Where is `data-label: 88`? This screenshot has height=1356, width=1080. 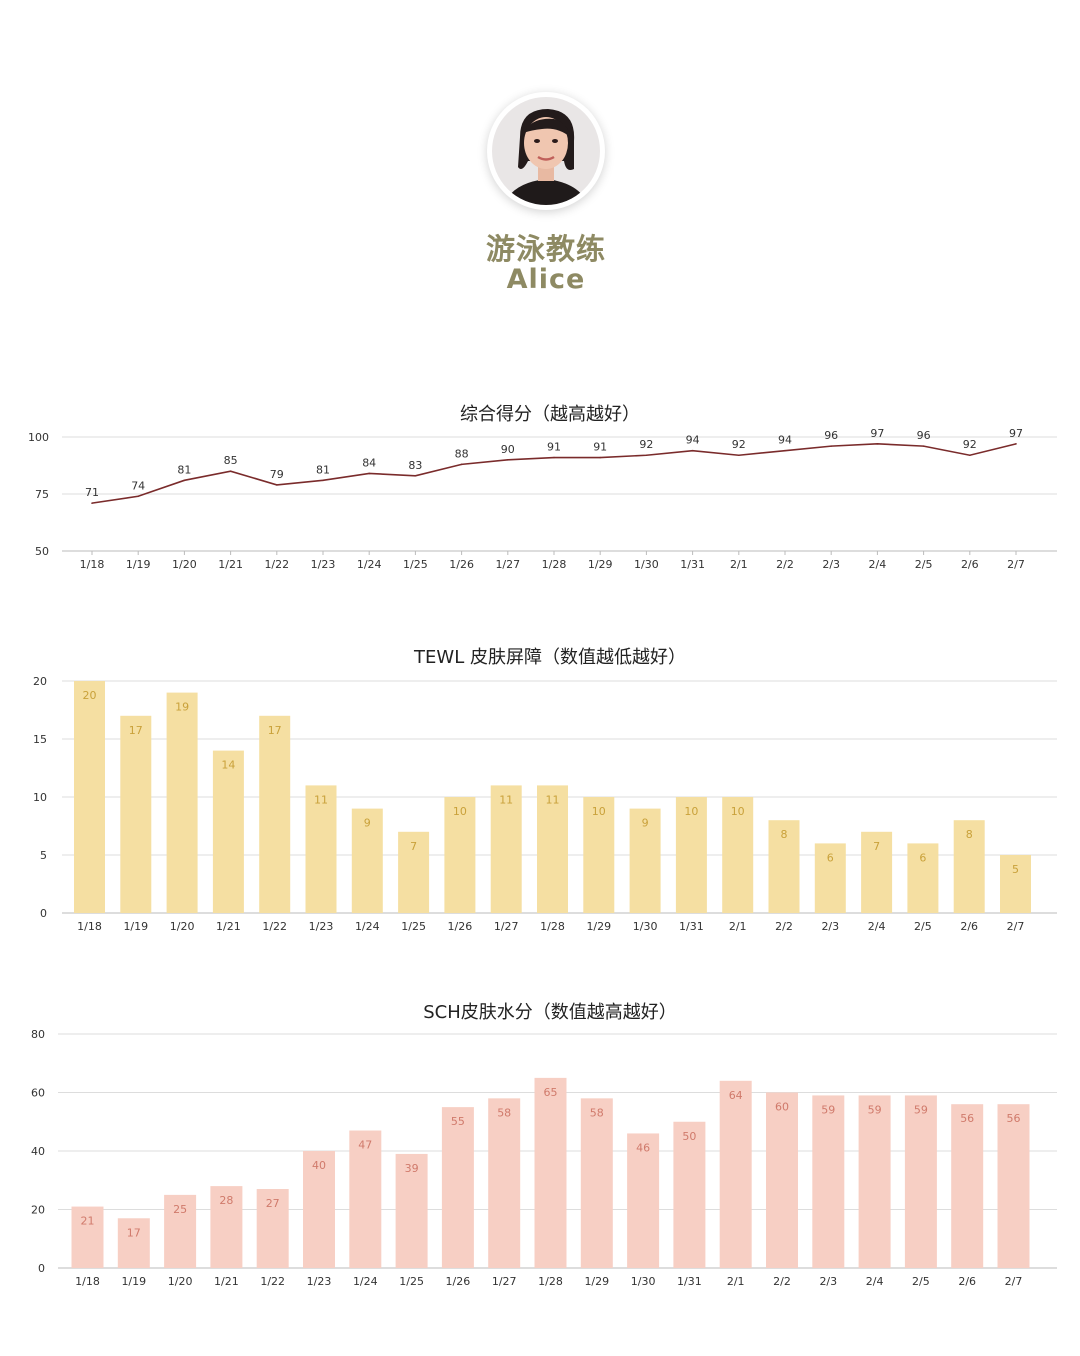 data-label: 88 is located at coordinates (462, 453).